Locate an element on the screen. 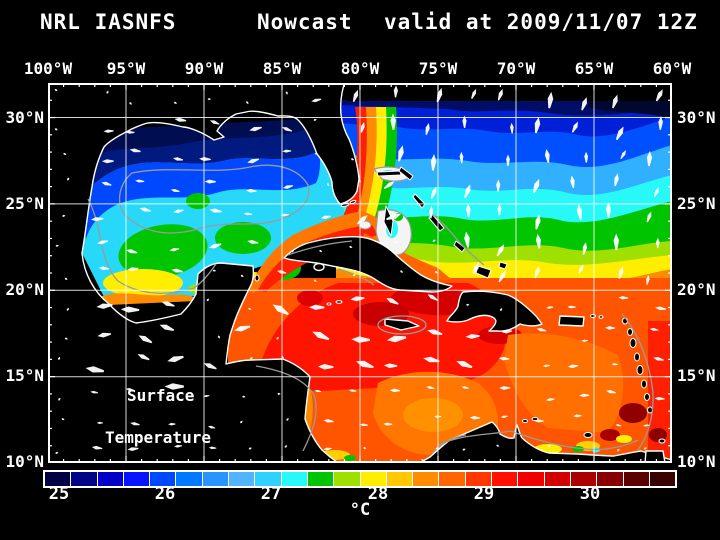  land-trinidad is located at coordinates (655, 456).